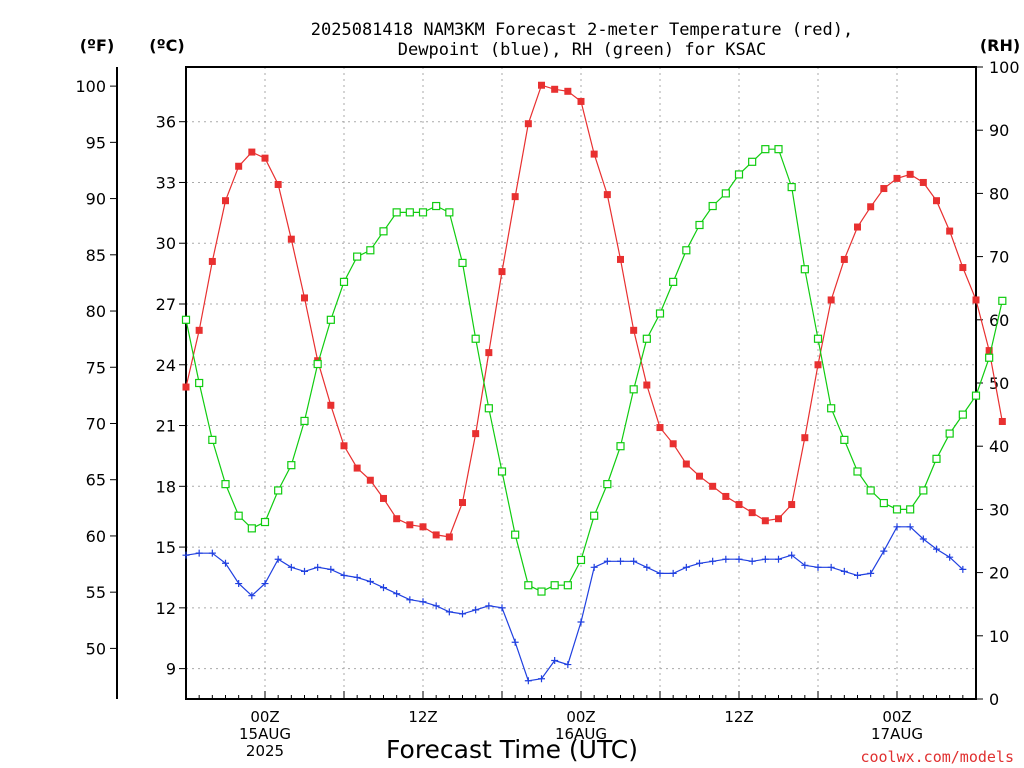 Image resolution: width=1024 pixels, height=768 pixels. What do you see at coordinates (96, 536) in the screenshot?
I see `fahrenheit-tick-label: 60` at bounding box center [96, 536].